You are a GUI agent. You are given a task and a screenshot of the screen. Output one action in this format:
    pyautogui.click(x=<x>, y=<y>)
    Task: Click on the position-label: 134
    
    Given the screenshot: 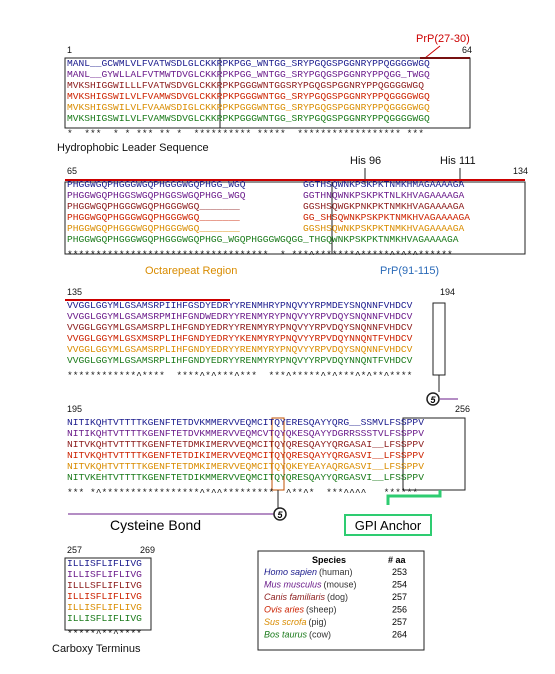 What is the action you would take?
    pyautogui.click(x=520, y=171)
    